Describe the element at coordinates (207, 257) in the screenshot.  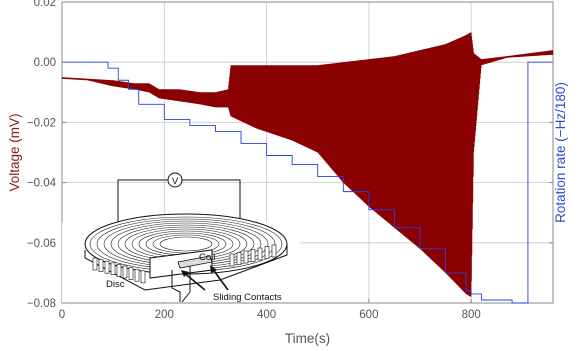
I see `coil-label: Coil` at that location.